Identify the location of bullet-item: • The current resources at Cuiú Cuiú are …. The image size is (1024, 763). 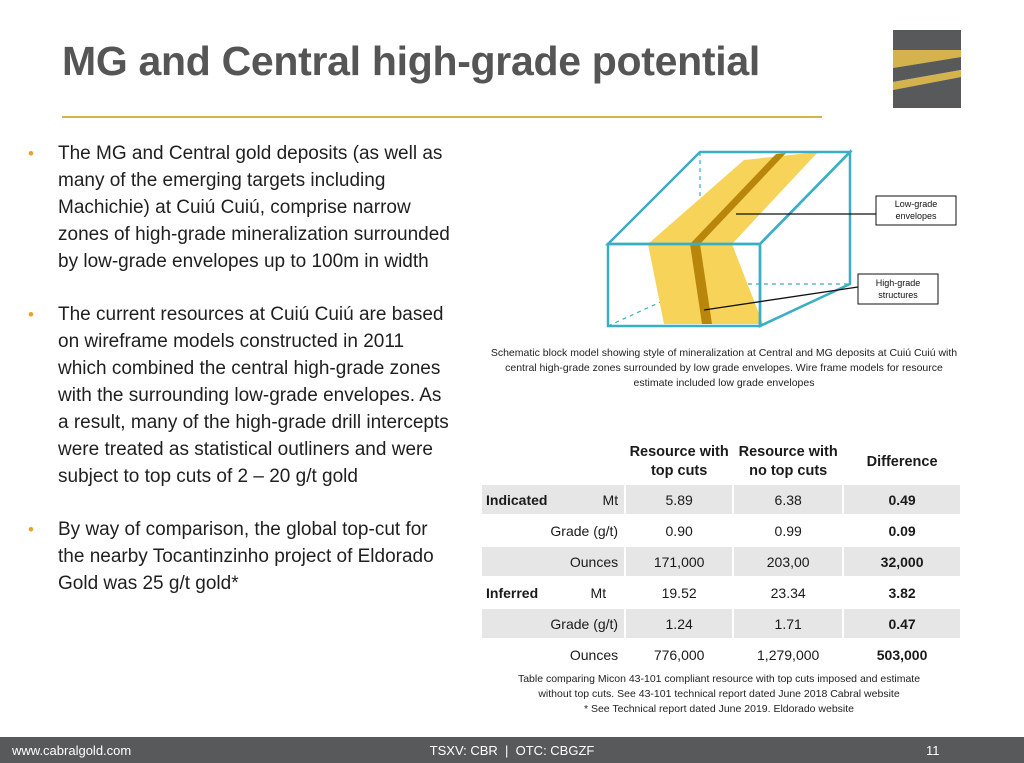
(237, 395).